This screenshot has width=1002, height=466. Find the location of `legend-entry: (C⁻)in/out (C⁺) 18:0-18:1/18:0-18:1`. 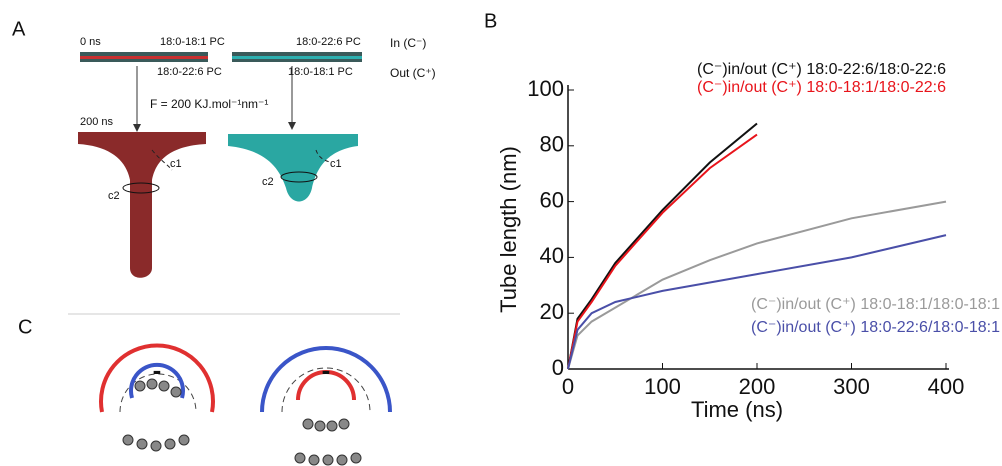

legend-entry: (C⁻)in/out (C⁺) 18:0-18:1/18:0-18:1 is located at coordinates (875, 304).